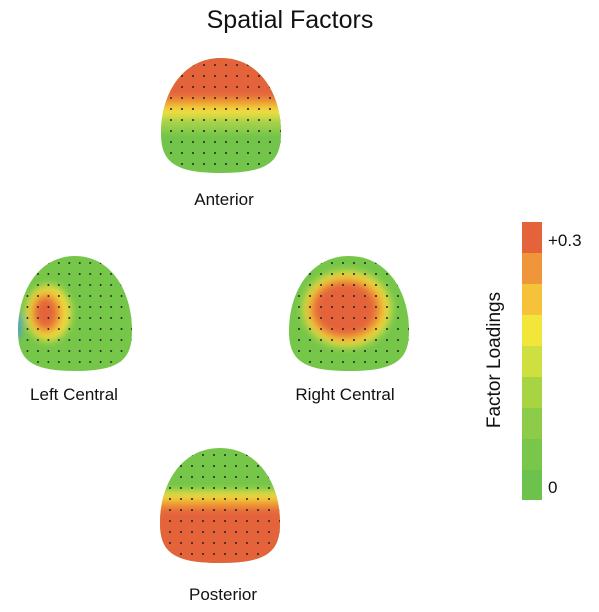  What do you see at coordinates (74, 394) in the screenshot?
I see `map-label: Left Central` at bounding box center [74, 394].